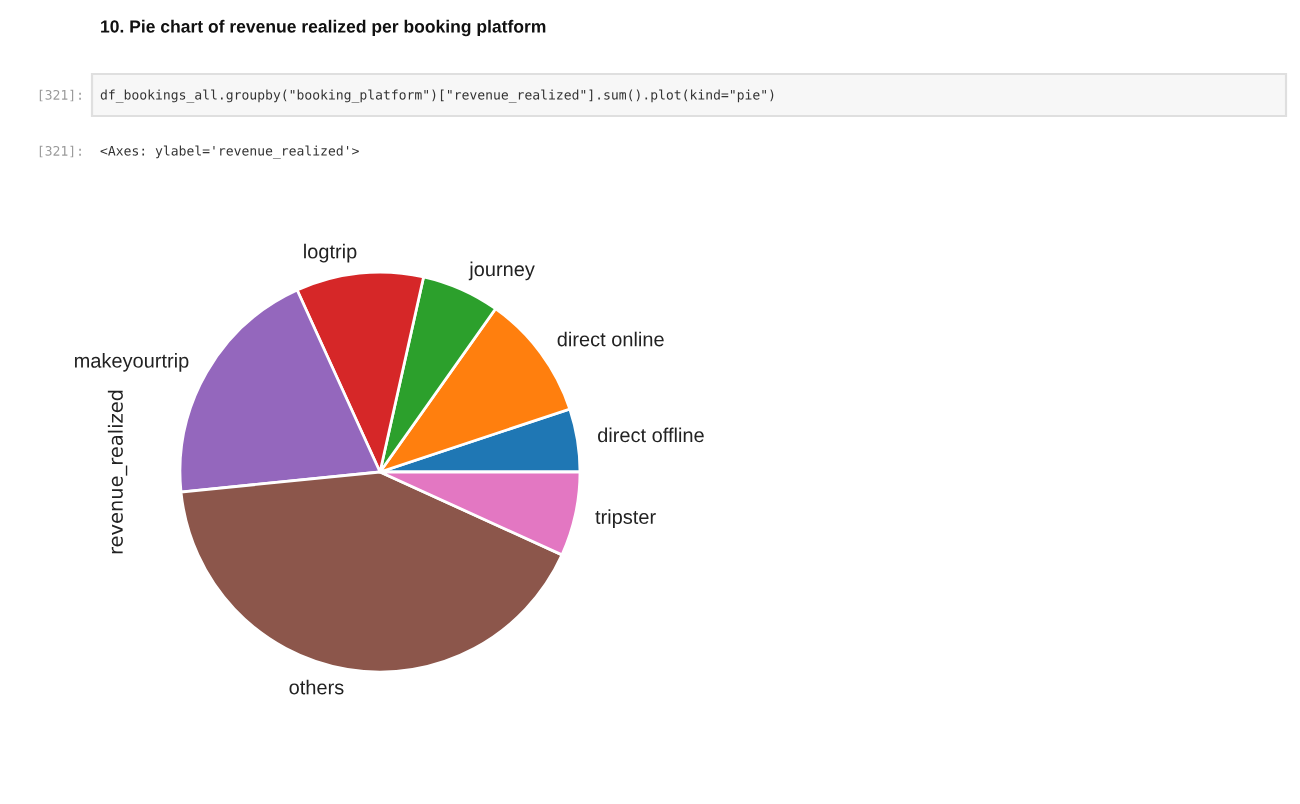 The width and height of the screenshot is (1300, 804). What do you see at coordinates (501, 271) in the screenshot?
I see `slice-label: journey` at bounding box center [501, 271].